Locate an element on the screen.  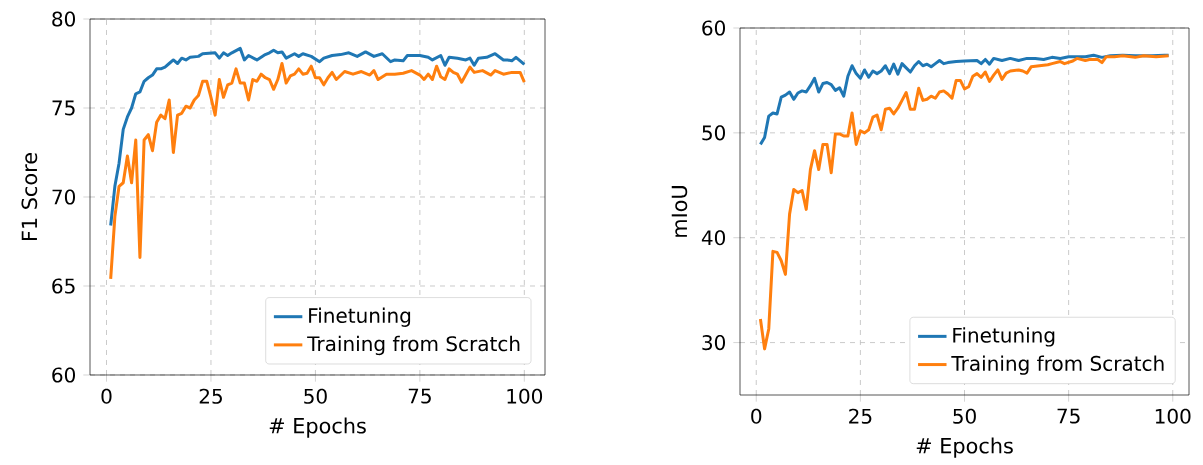
y-tick-label: 80 is located at coordinates (64, 19).